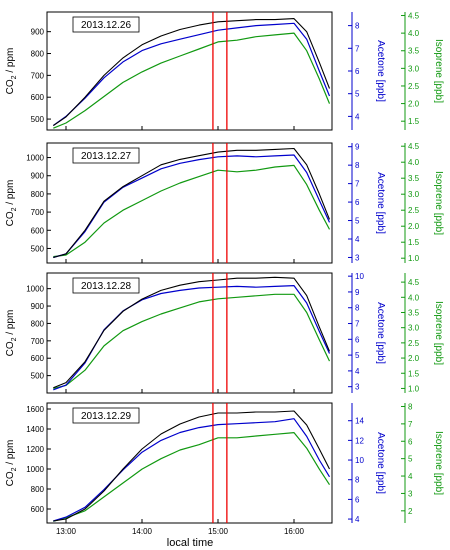 This screenshot has height=550, width=450. I want to click on isoprene-tick-label: 6, so click(410, 441).